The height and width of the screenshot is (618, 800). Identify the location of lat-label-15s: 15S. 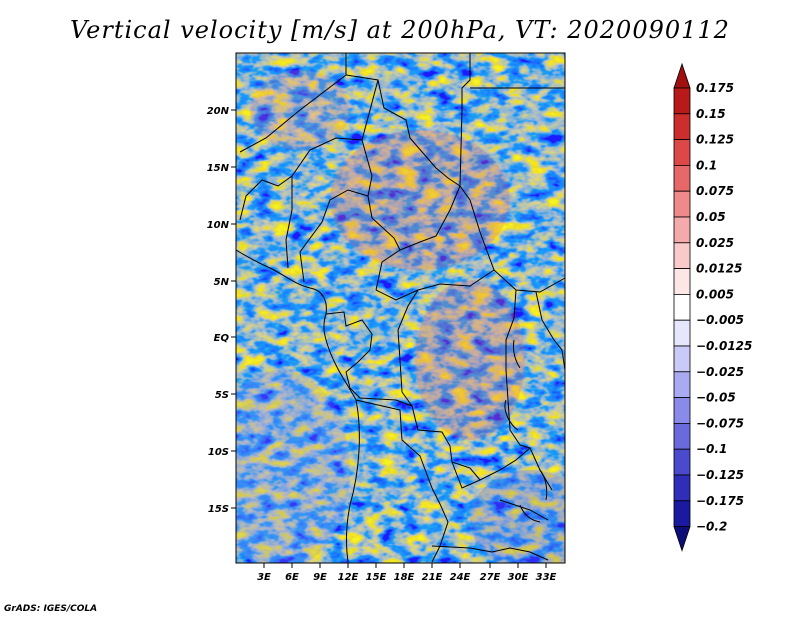
(218, 509).